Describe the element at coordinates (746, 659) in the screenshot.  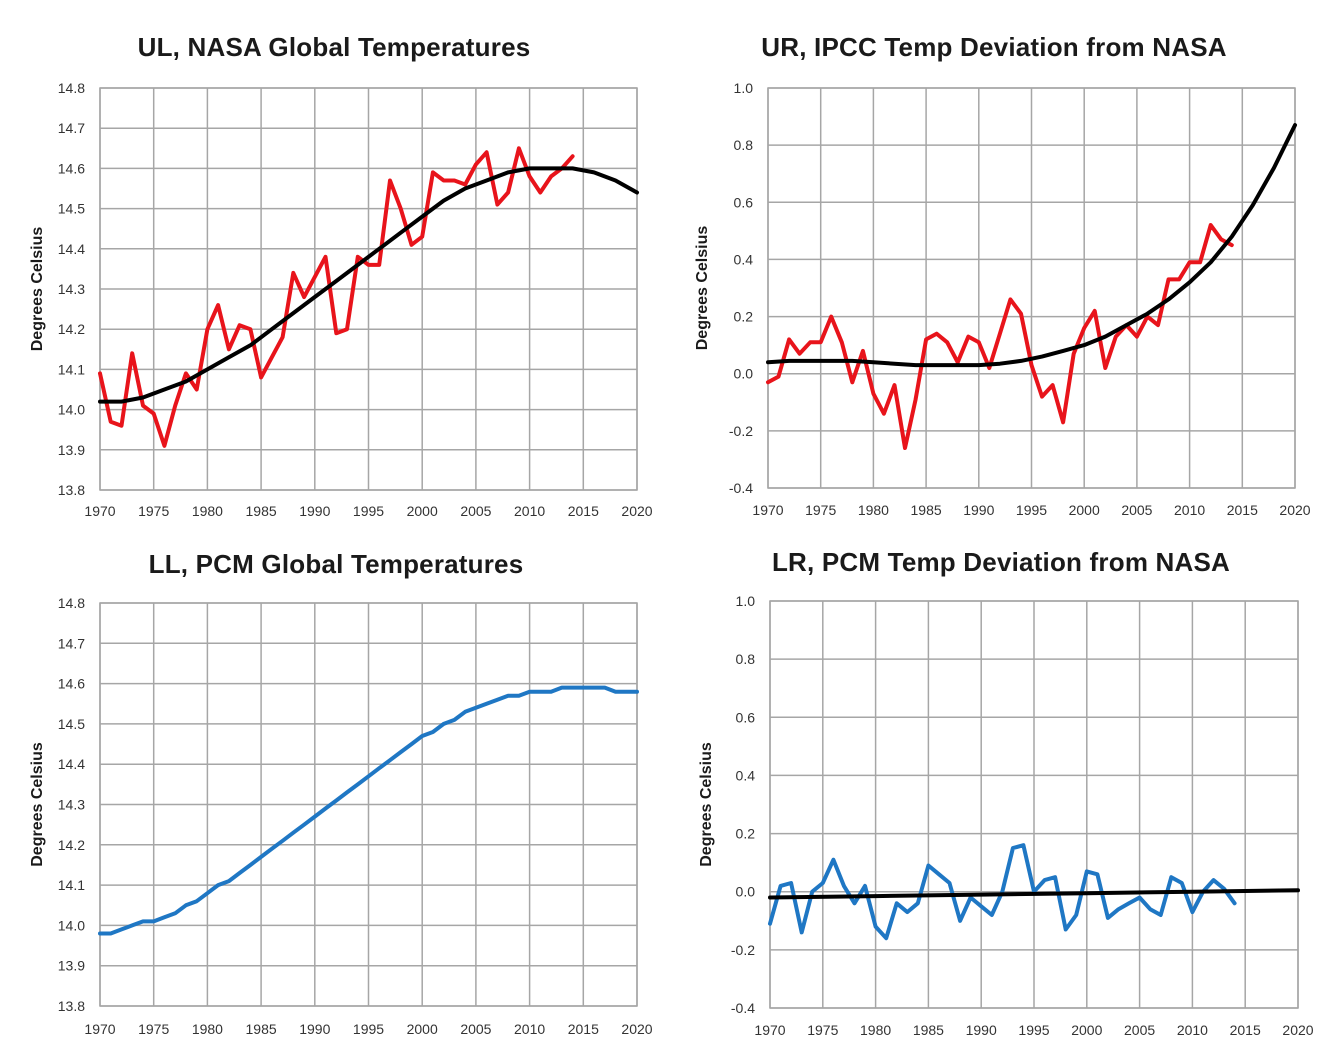
I see `y-tick-label: 0.8` at that location.